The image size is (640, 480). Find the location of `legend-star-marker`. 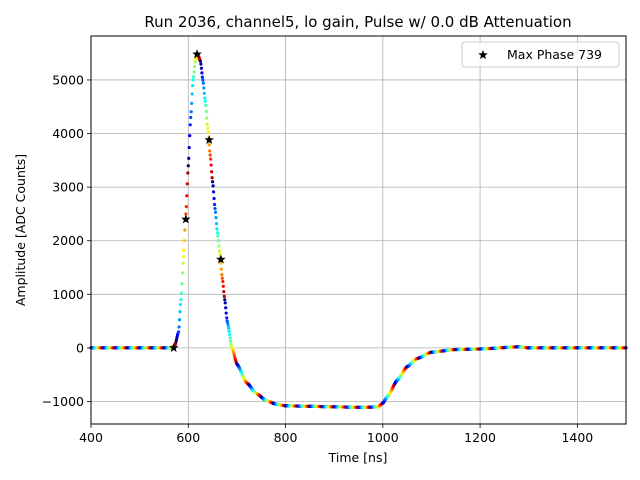

legend-star-marker is located at coordinates (483, 55).